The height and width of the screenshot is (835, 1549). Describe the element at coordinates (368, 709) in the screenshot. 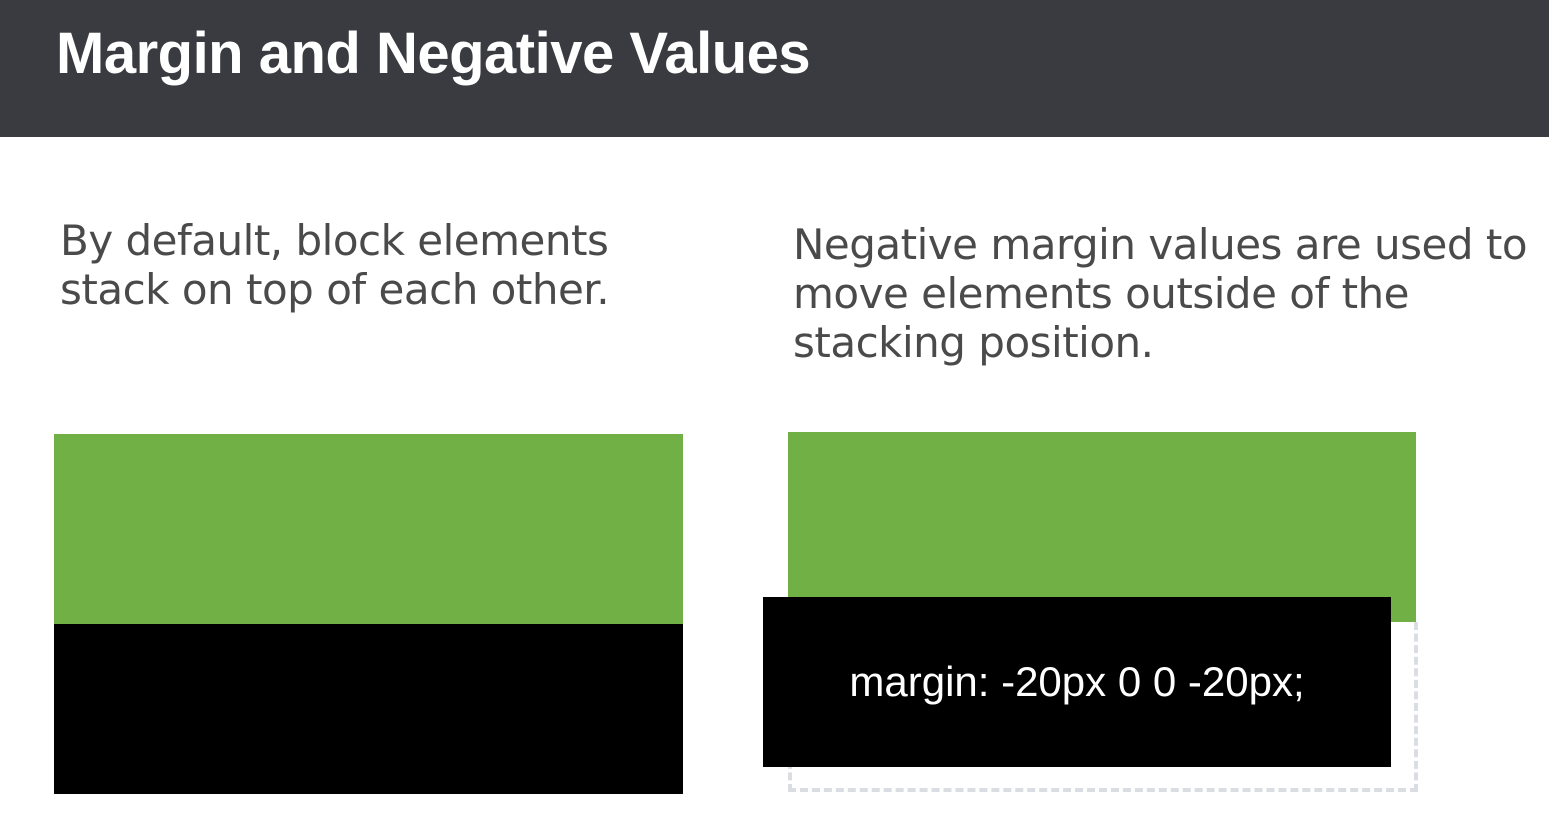

I see `left-black-block` at that location.